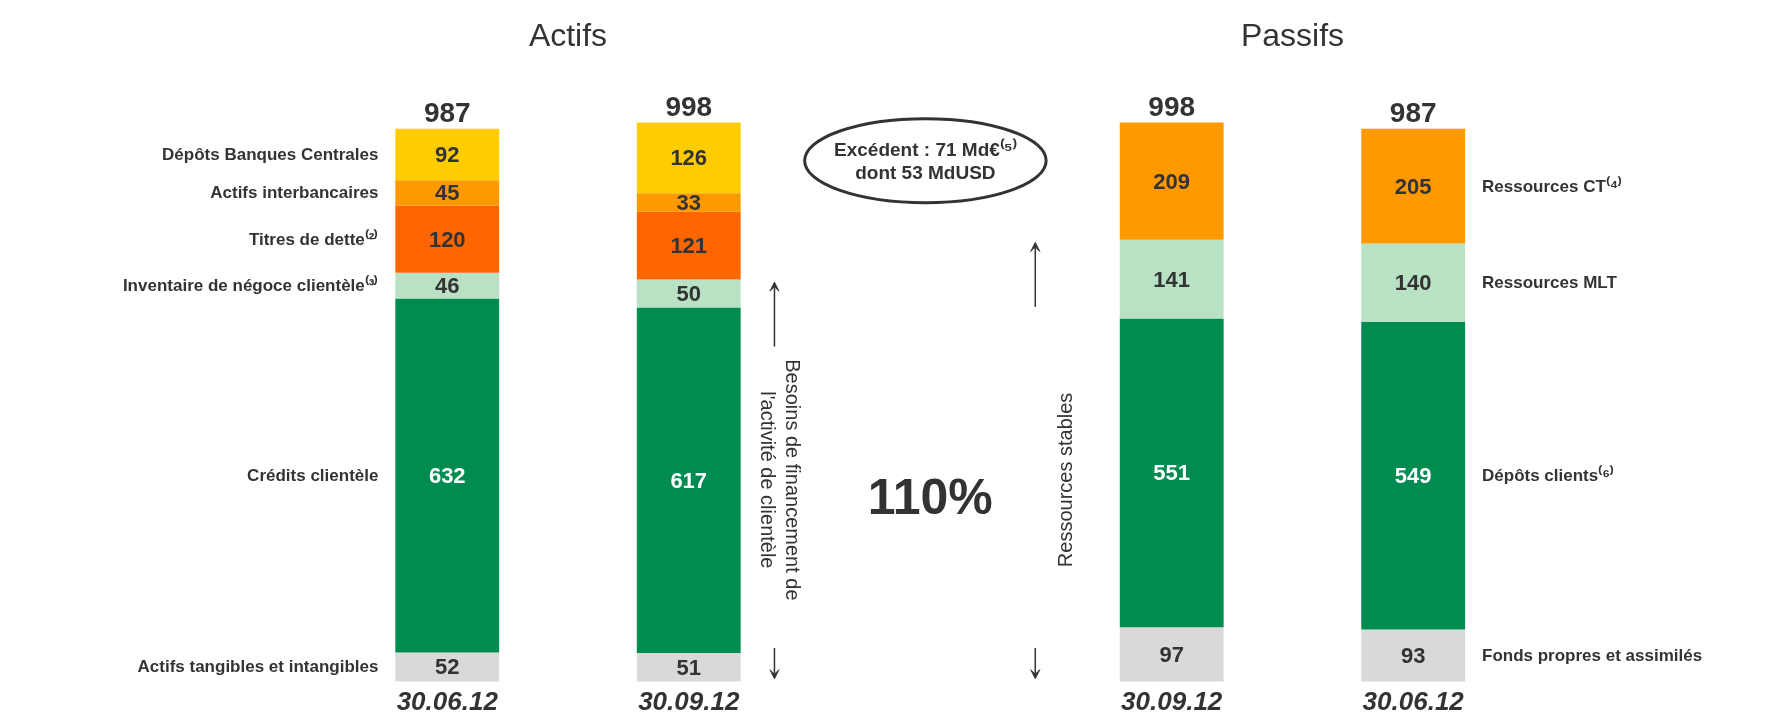 The height and width of the screenshot is (723, 1787). I want to click on data-label: 140, so click(1413, 283).